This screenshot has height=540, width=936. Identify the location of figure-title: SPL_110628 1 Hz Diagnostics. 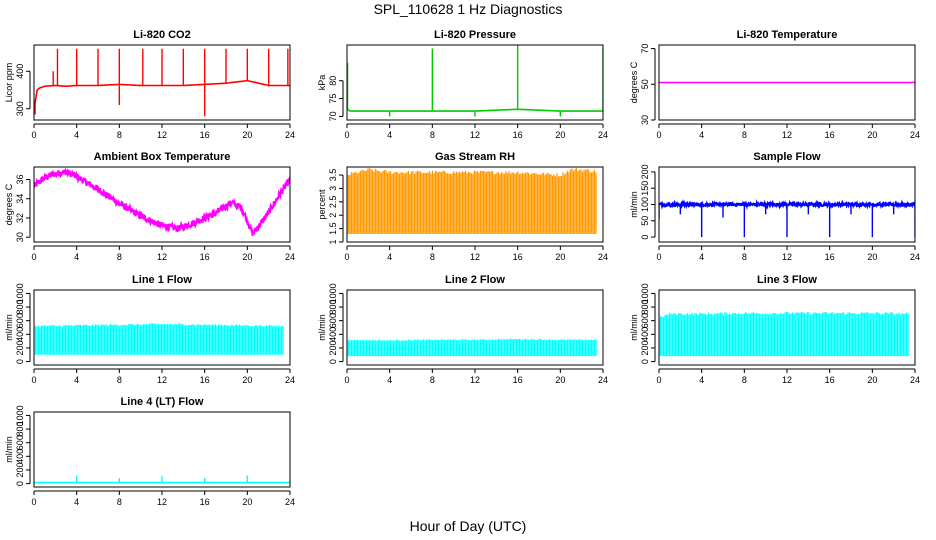
(468, 9).